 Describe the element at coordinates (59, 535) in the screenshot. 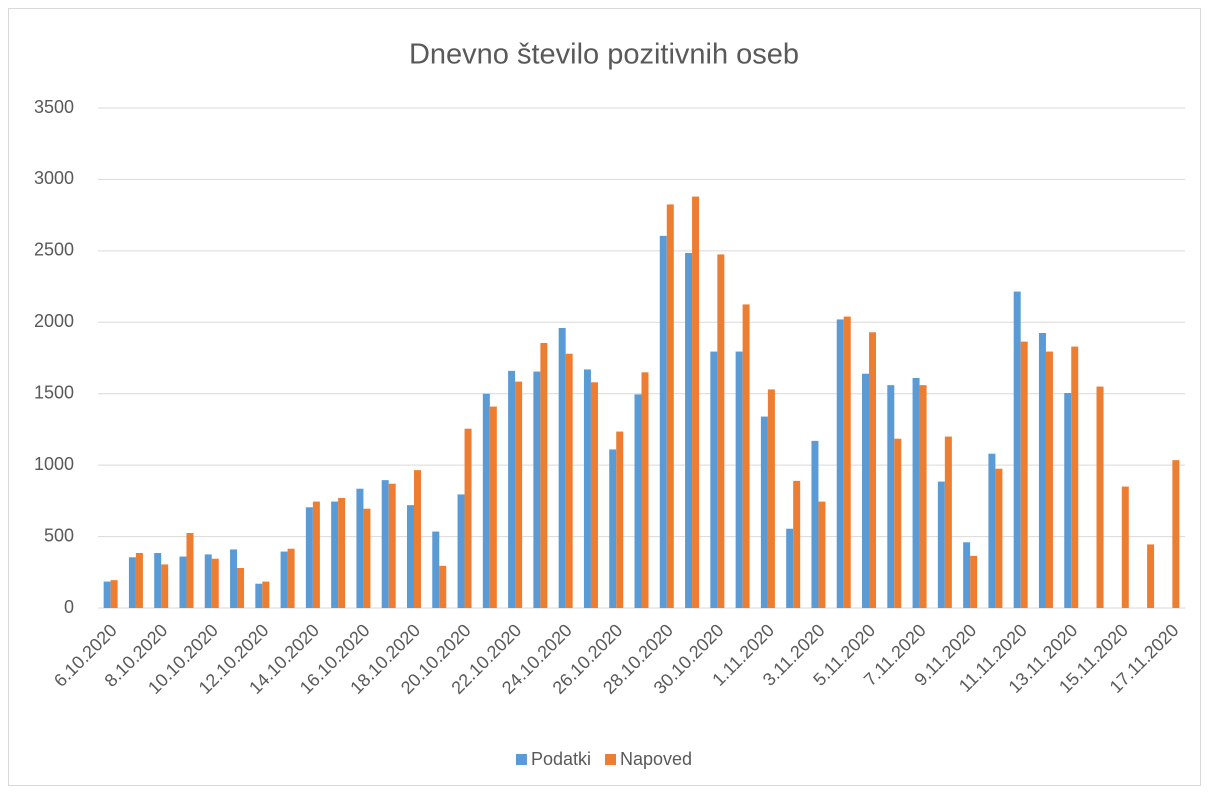

I see `y-tick-label: 500` at that location.